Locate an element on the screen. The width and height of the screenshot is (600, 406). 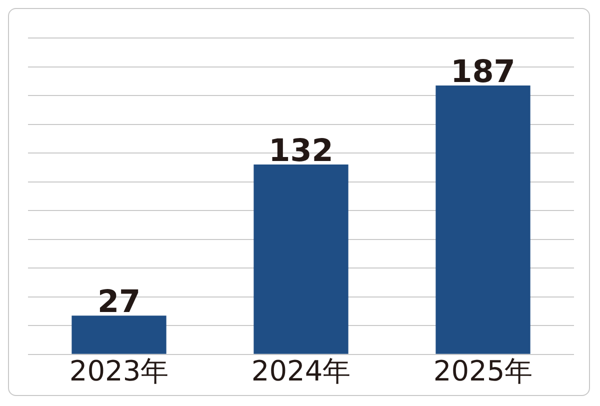
data-label: 187 is located at coordinates (483, 72).